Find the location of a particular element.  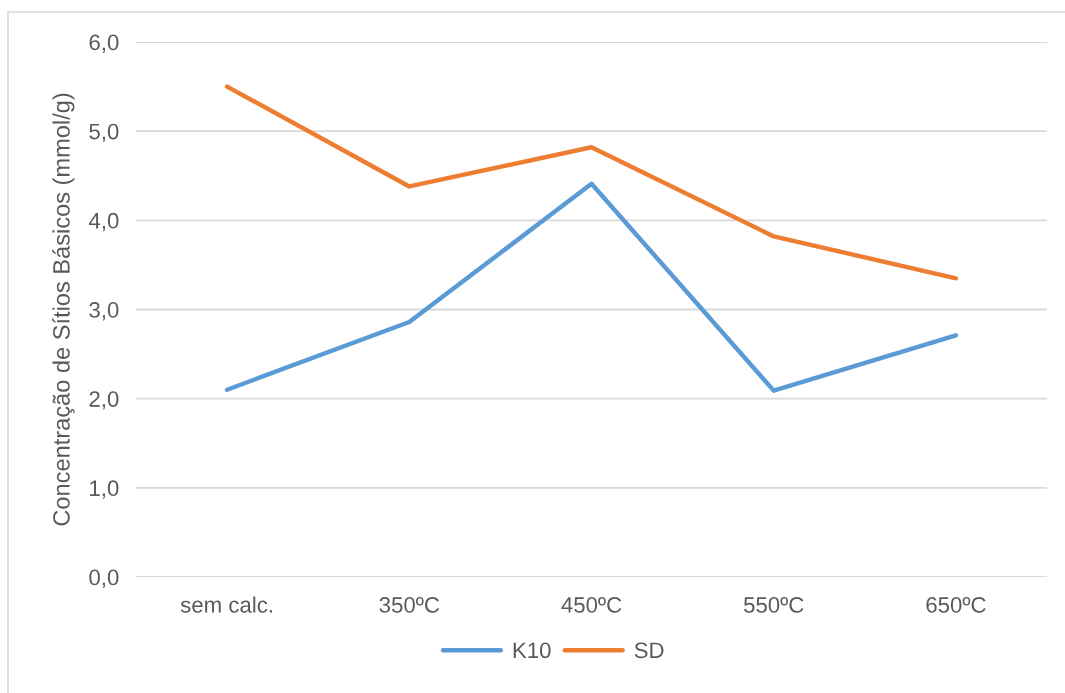

legend-label: K10 is located at coordinates (532, 650).